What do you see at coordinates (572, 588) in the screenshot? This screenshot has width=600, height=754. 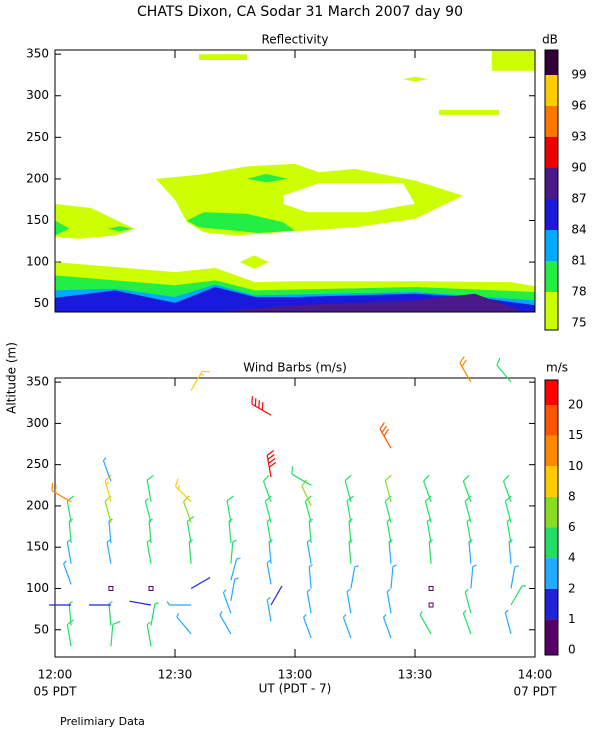 I see `colorbar-label: 2` at bounding box center [572, 588].